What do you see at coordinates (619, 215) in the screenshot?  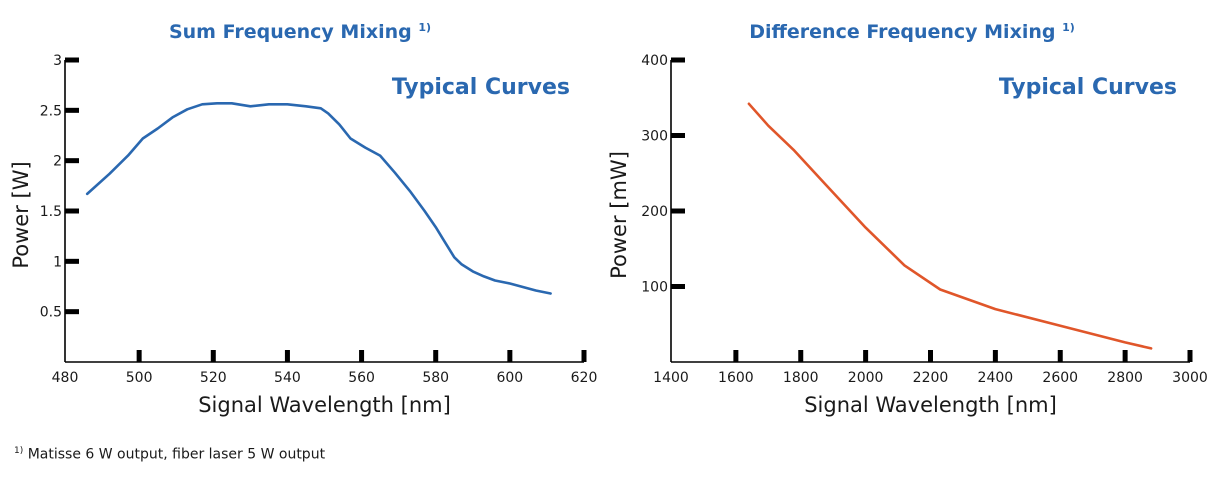 I see `y-axis-label: Power [mW]` at bounding box center [619, 215].